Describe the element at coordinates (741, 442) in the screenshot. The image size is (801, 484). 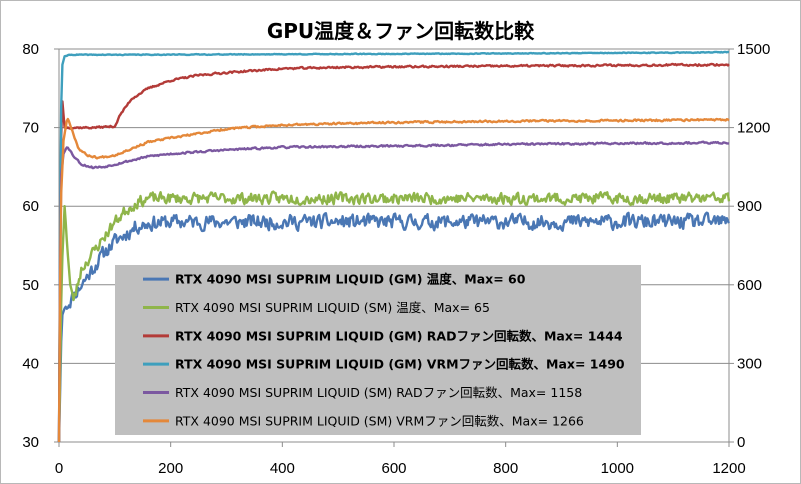
I see `y-right-tick-label: 0` at that location.